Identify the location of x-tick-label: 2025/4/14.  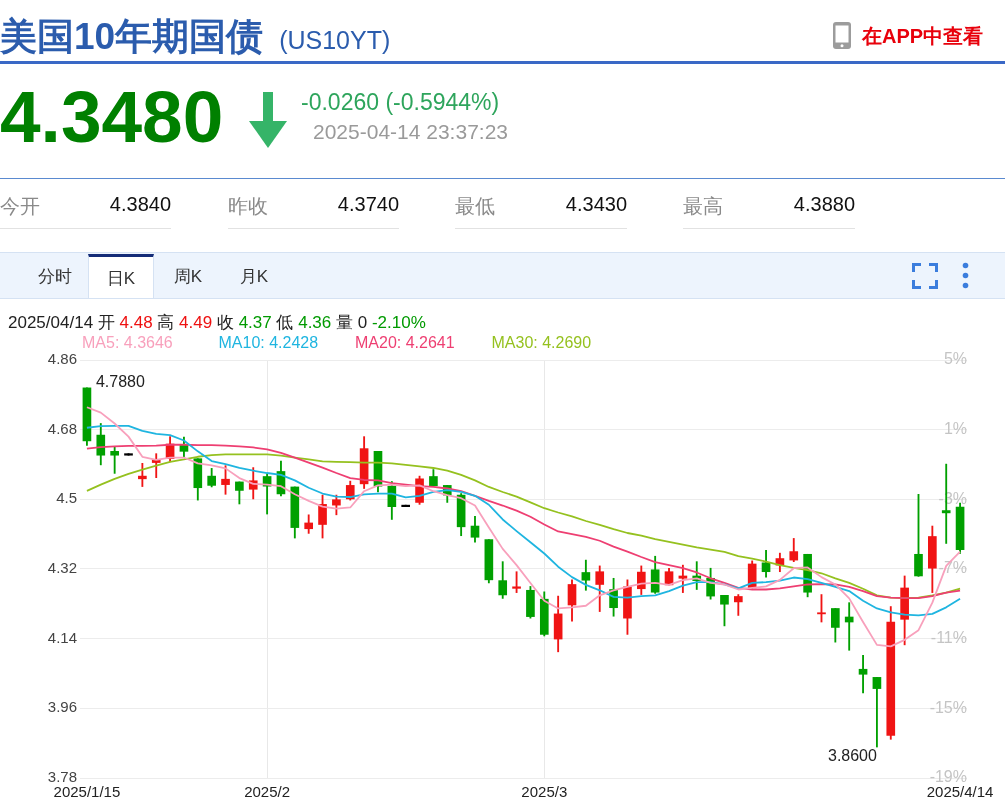
(960, 792).